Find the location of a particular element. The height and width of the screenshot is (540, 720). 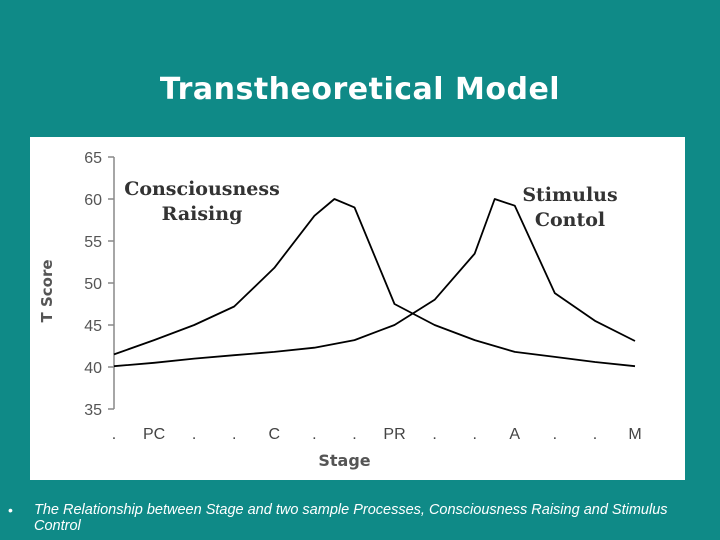

y-tick-label: 55 is located at coordinates (93, 242).